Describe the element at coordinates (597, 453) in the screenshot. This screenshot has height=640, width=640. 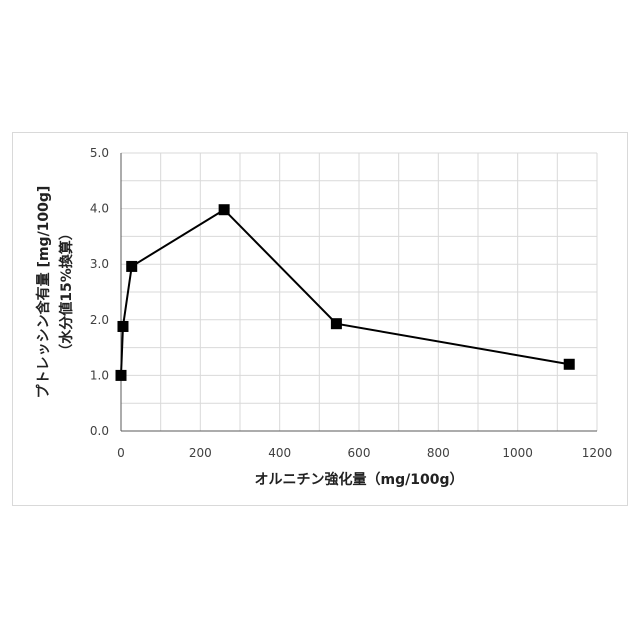
I see `x-tick-label: 1200` at that location.